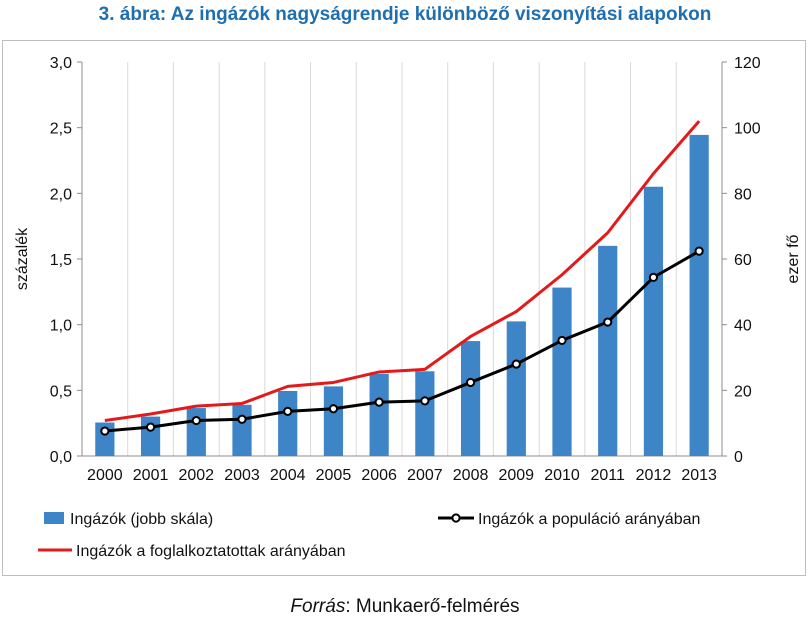  I want to click on y-axis-title-right: ezer fő, so click(793, 258).